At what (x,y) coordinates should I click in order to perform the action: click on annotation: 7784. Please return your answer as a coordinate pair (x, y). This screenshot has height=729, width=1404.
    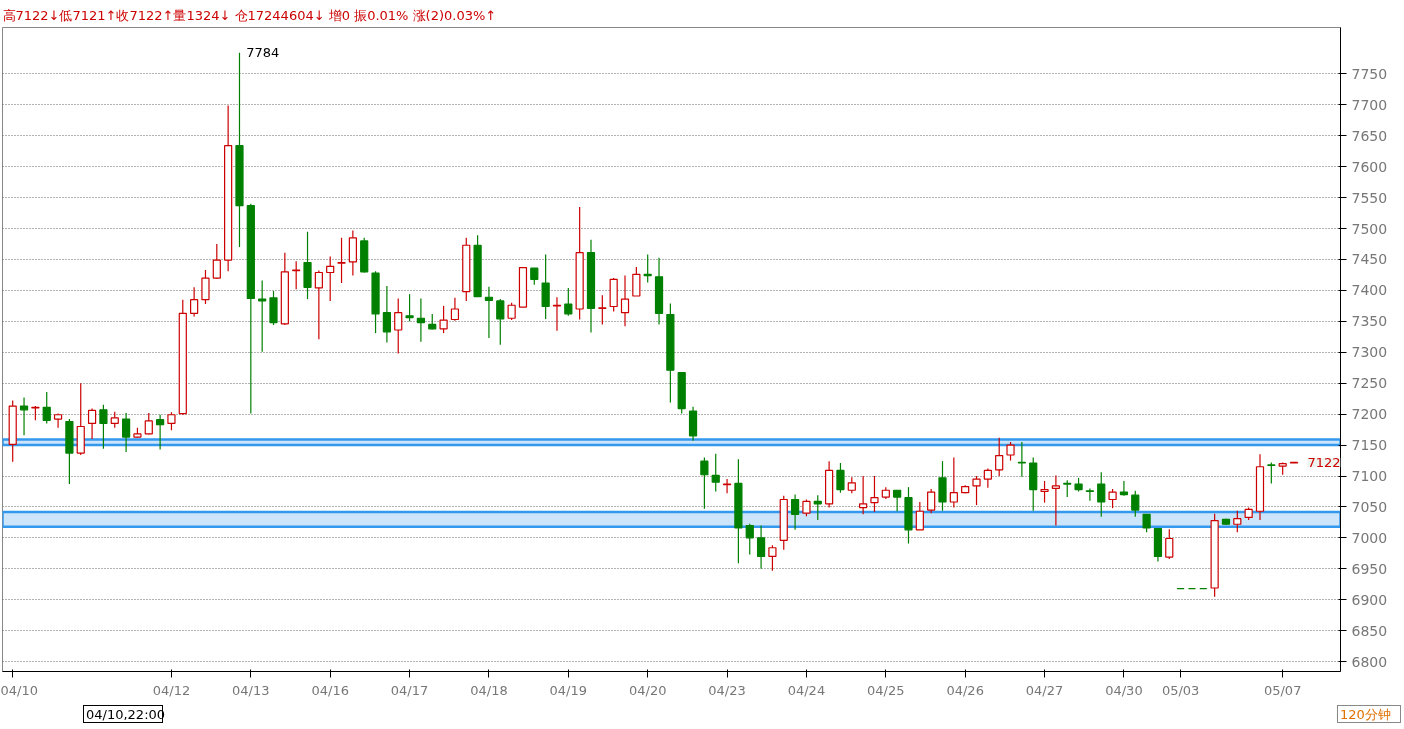
    Looking at the image, I should click on (263, 53).